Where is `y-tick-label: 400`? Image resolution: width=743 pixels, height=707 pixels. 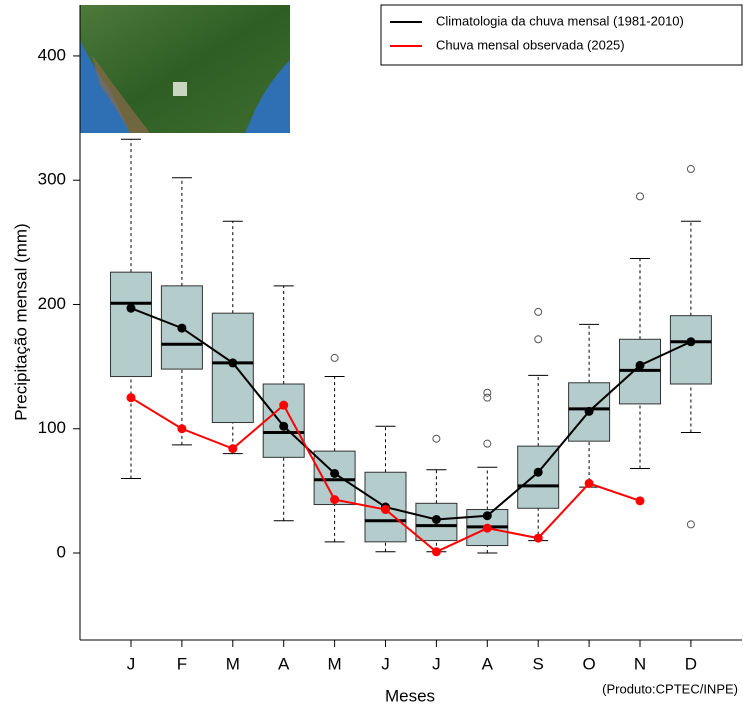 y-tick-label: 400 is located at coordinates (52, 54).